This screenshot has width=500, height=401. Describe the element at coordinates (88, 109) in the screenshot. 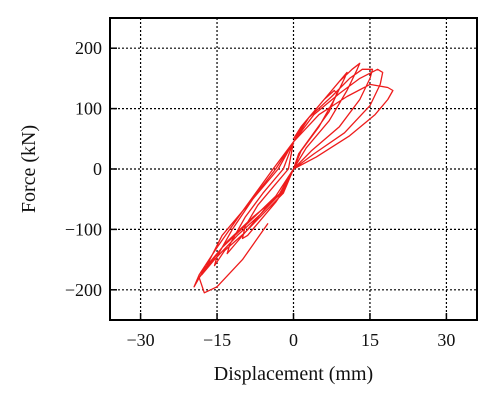

I see `y-tick-label: 100` at that location.